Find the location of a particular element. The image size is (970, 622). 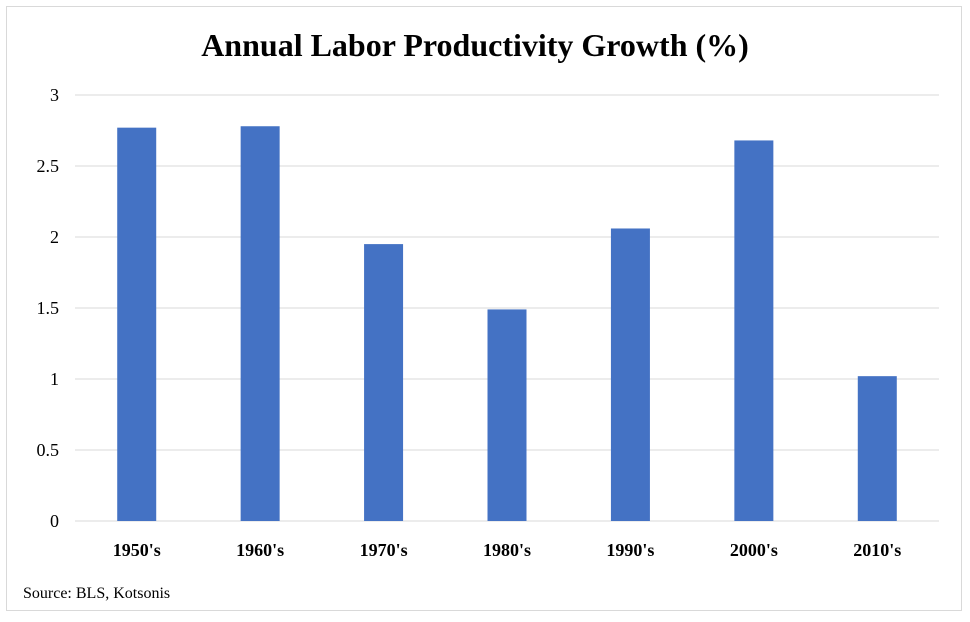

x-category-label: 2010's is located at coordinates (877, 550).